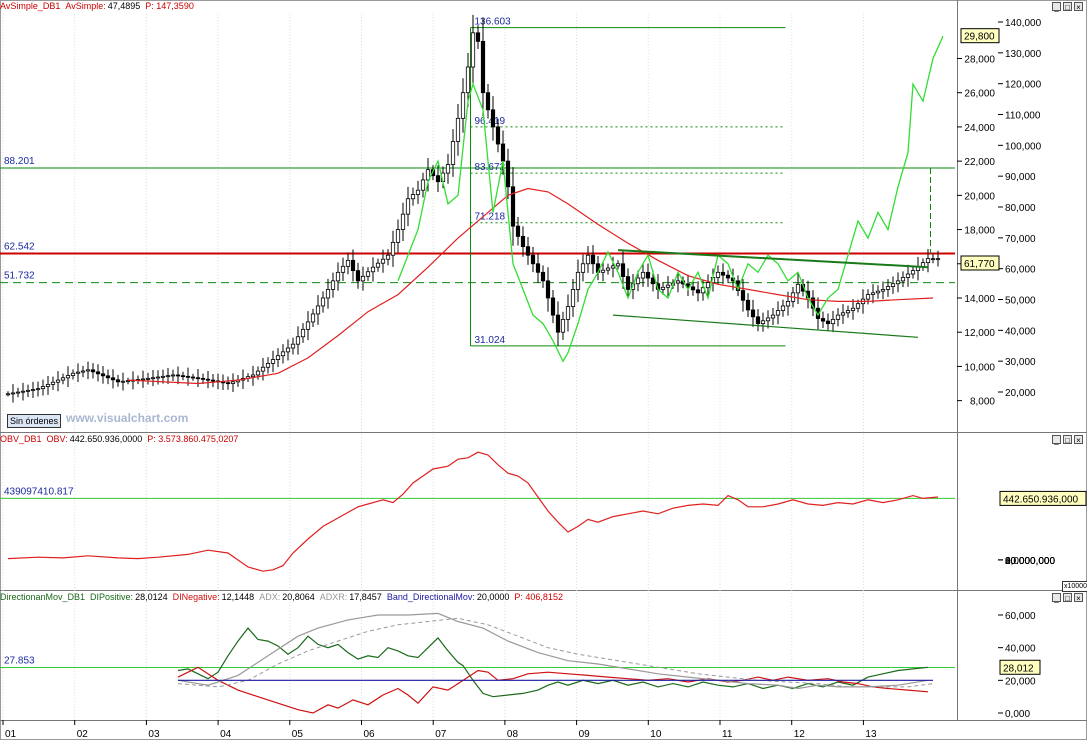 The width and height of the screenshot is (1087, 740). I want to click on dm-value-flag-box, so click(1020, 667).